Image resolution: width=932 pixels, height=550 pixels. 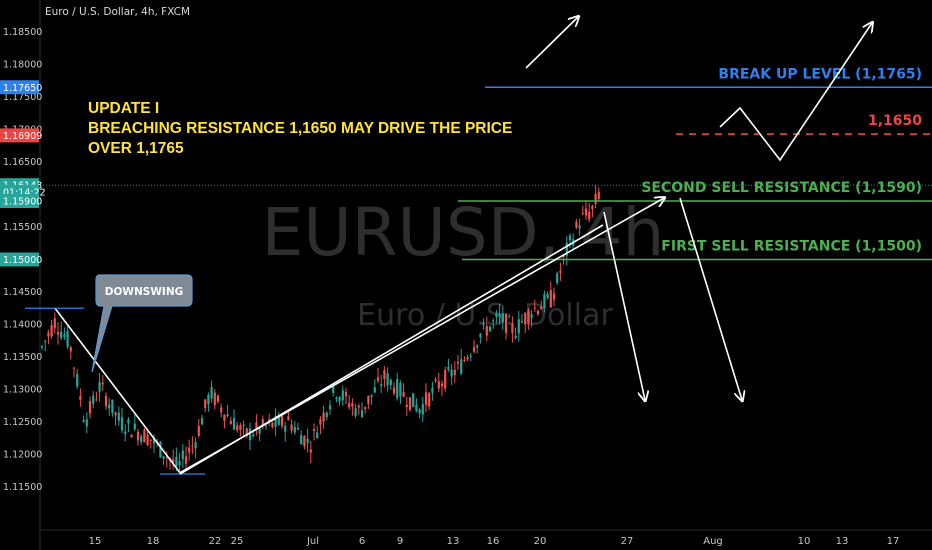 I want to click on downswing-callout: DOWNSWING, so click(x=142, y=323).